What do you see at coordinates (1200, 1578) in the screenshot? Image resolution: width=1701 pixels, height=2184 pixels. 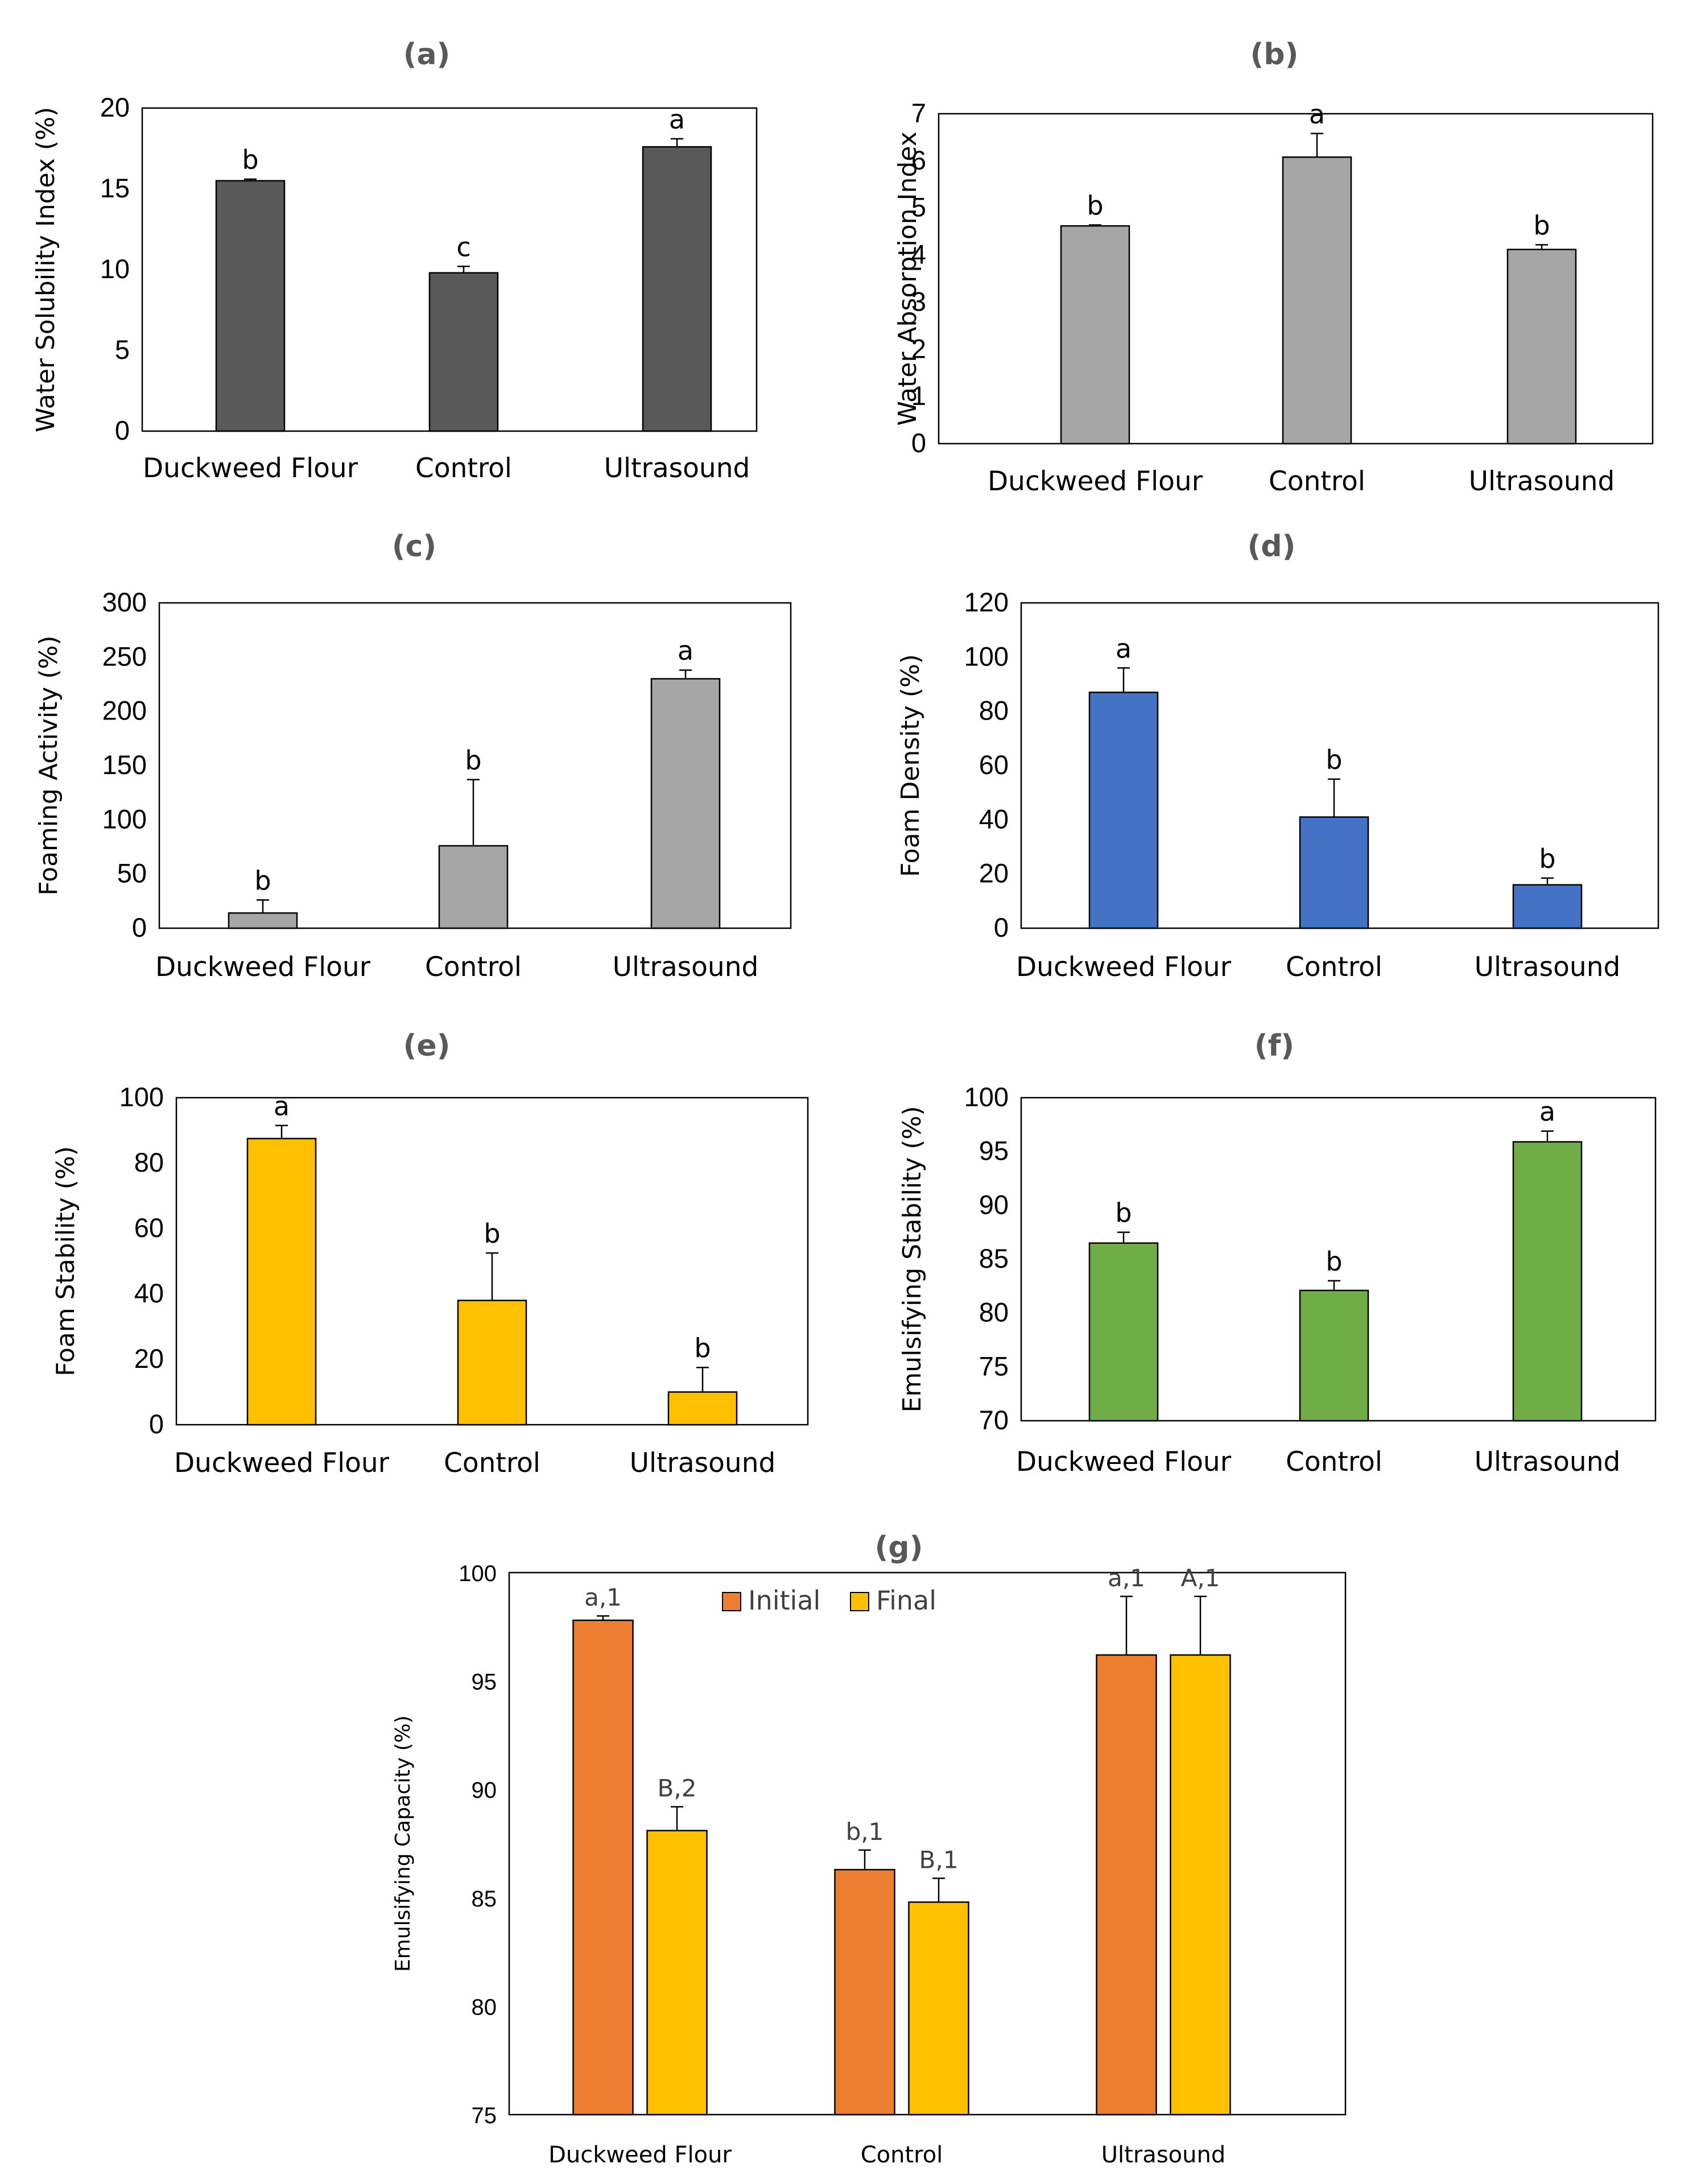 I see `significance-letter: A,1` at bounding box center [1200, 1578].